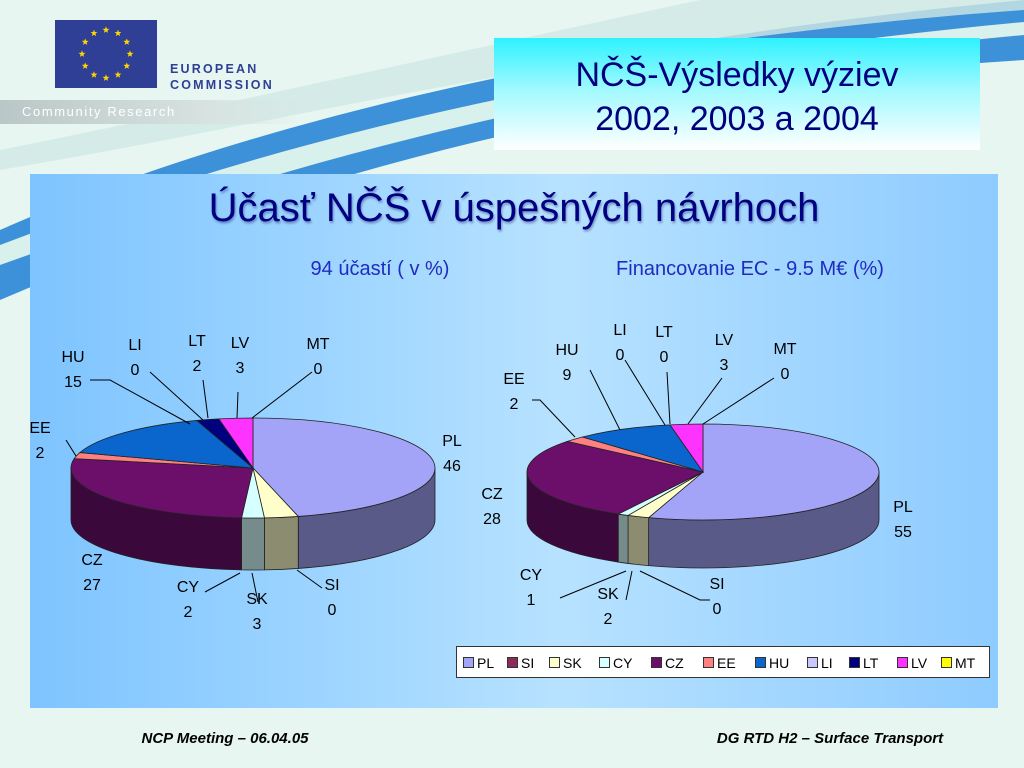 The image size is (1024, 768). I want to click on chart-legend: PL SI SK CY CZ EE HU LI LT LV MT, so click(723, 662).